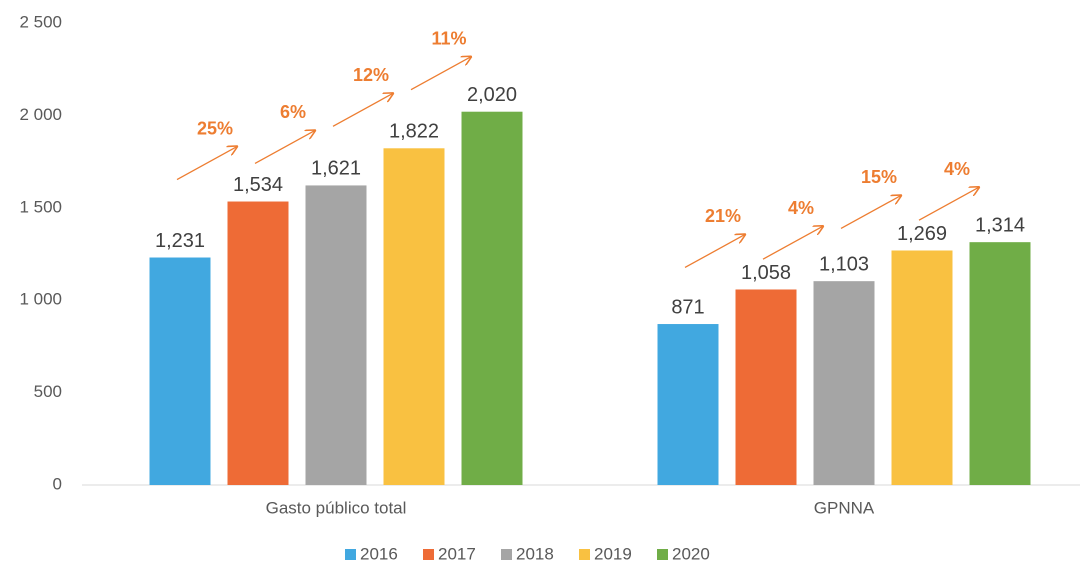 The image size is (1081, 565). I want to click on legend-label: 2018, so click(535, 553).